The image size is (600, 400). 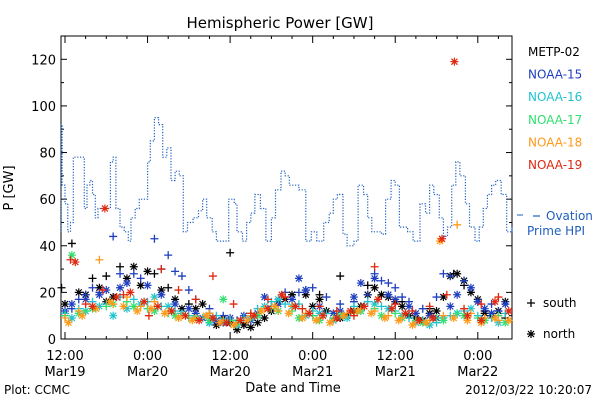 I want to click on x-tick-date-label: Mar20, so click(x=230, y=372).